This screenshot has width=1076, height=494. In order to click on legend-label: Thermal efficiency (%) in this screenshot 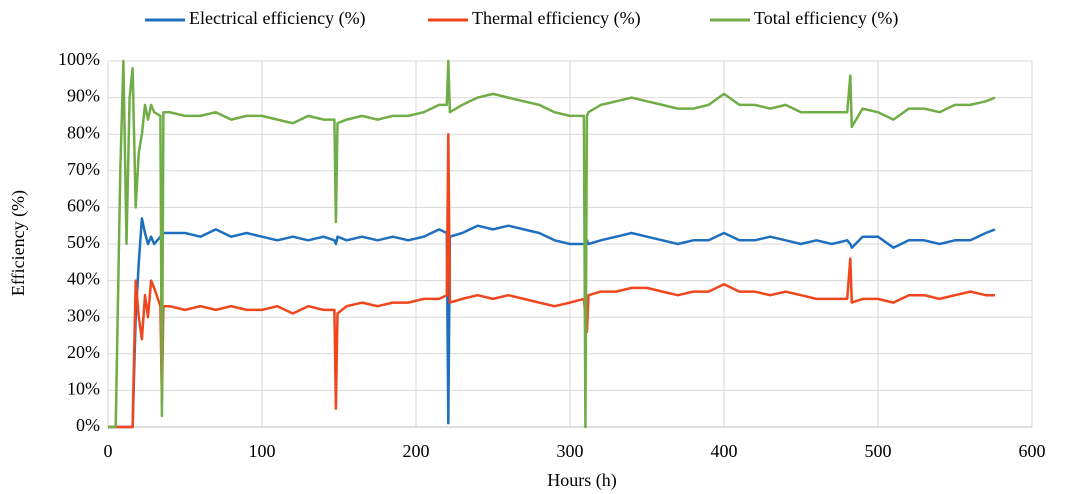, I will do `click(556, 18)`.